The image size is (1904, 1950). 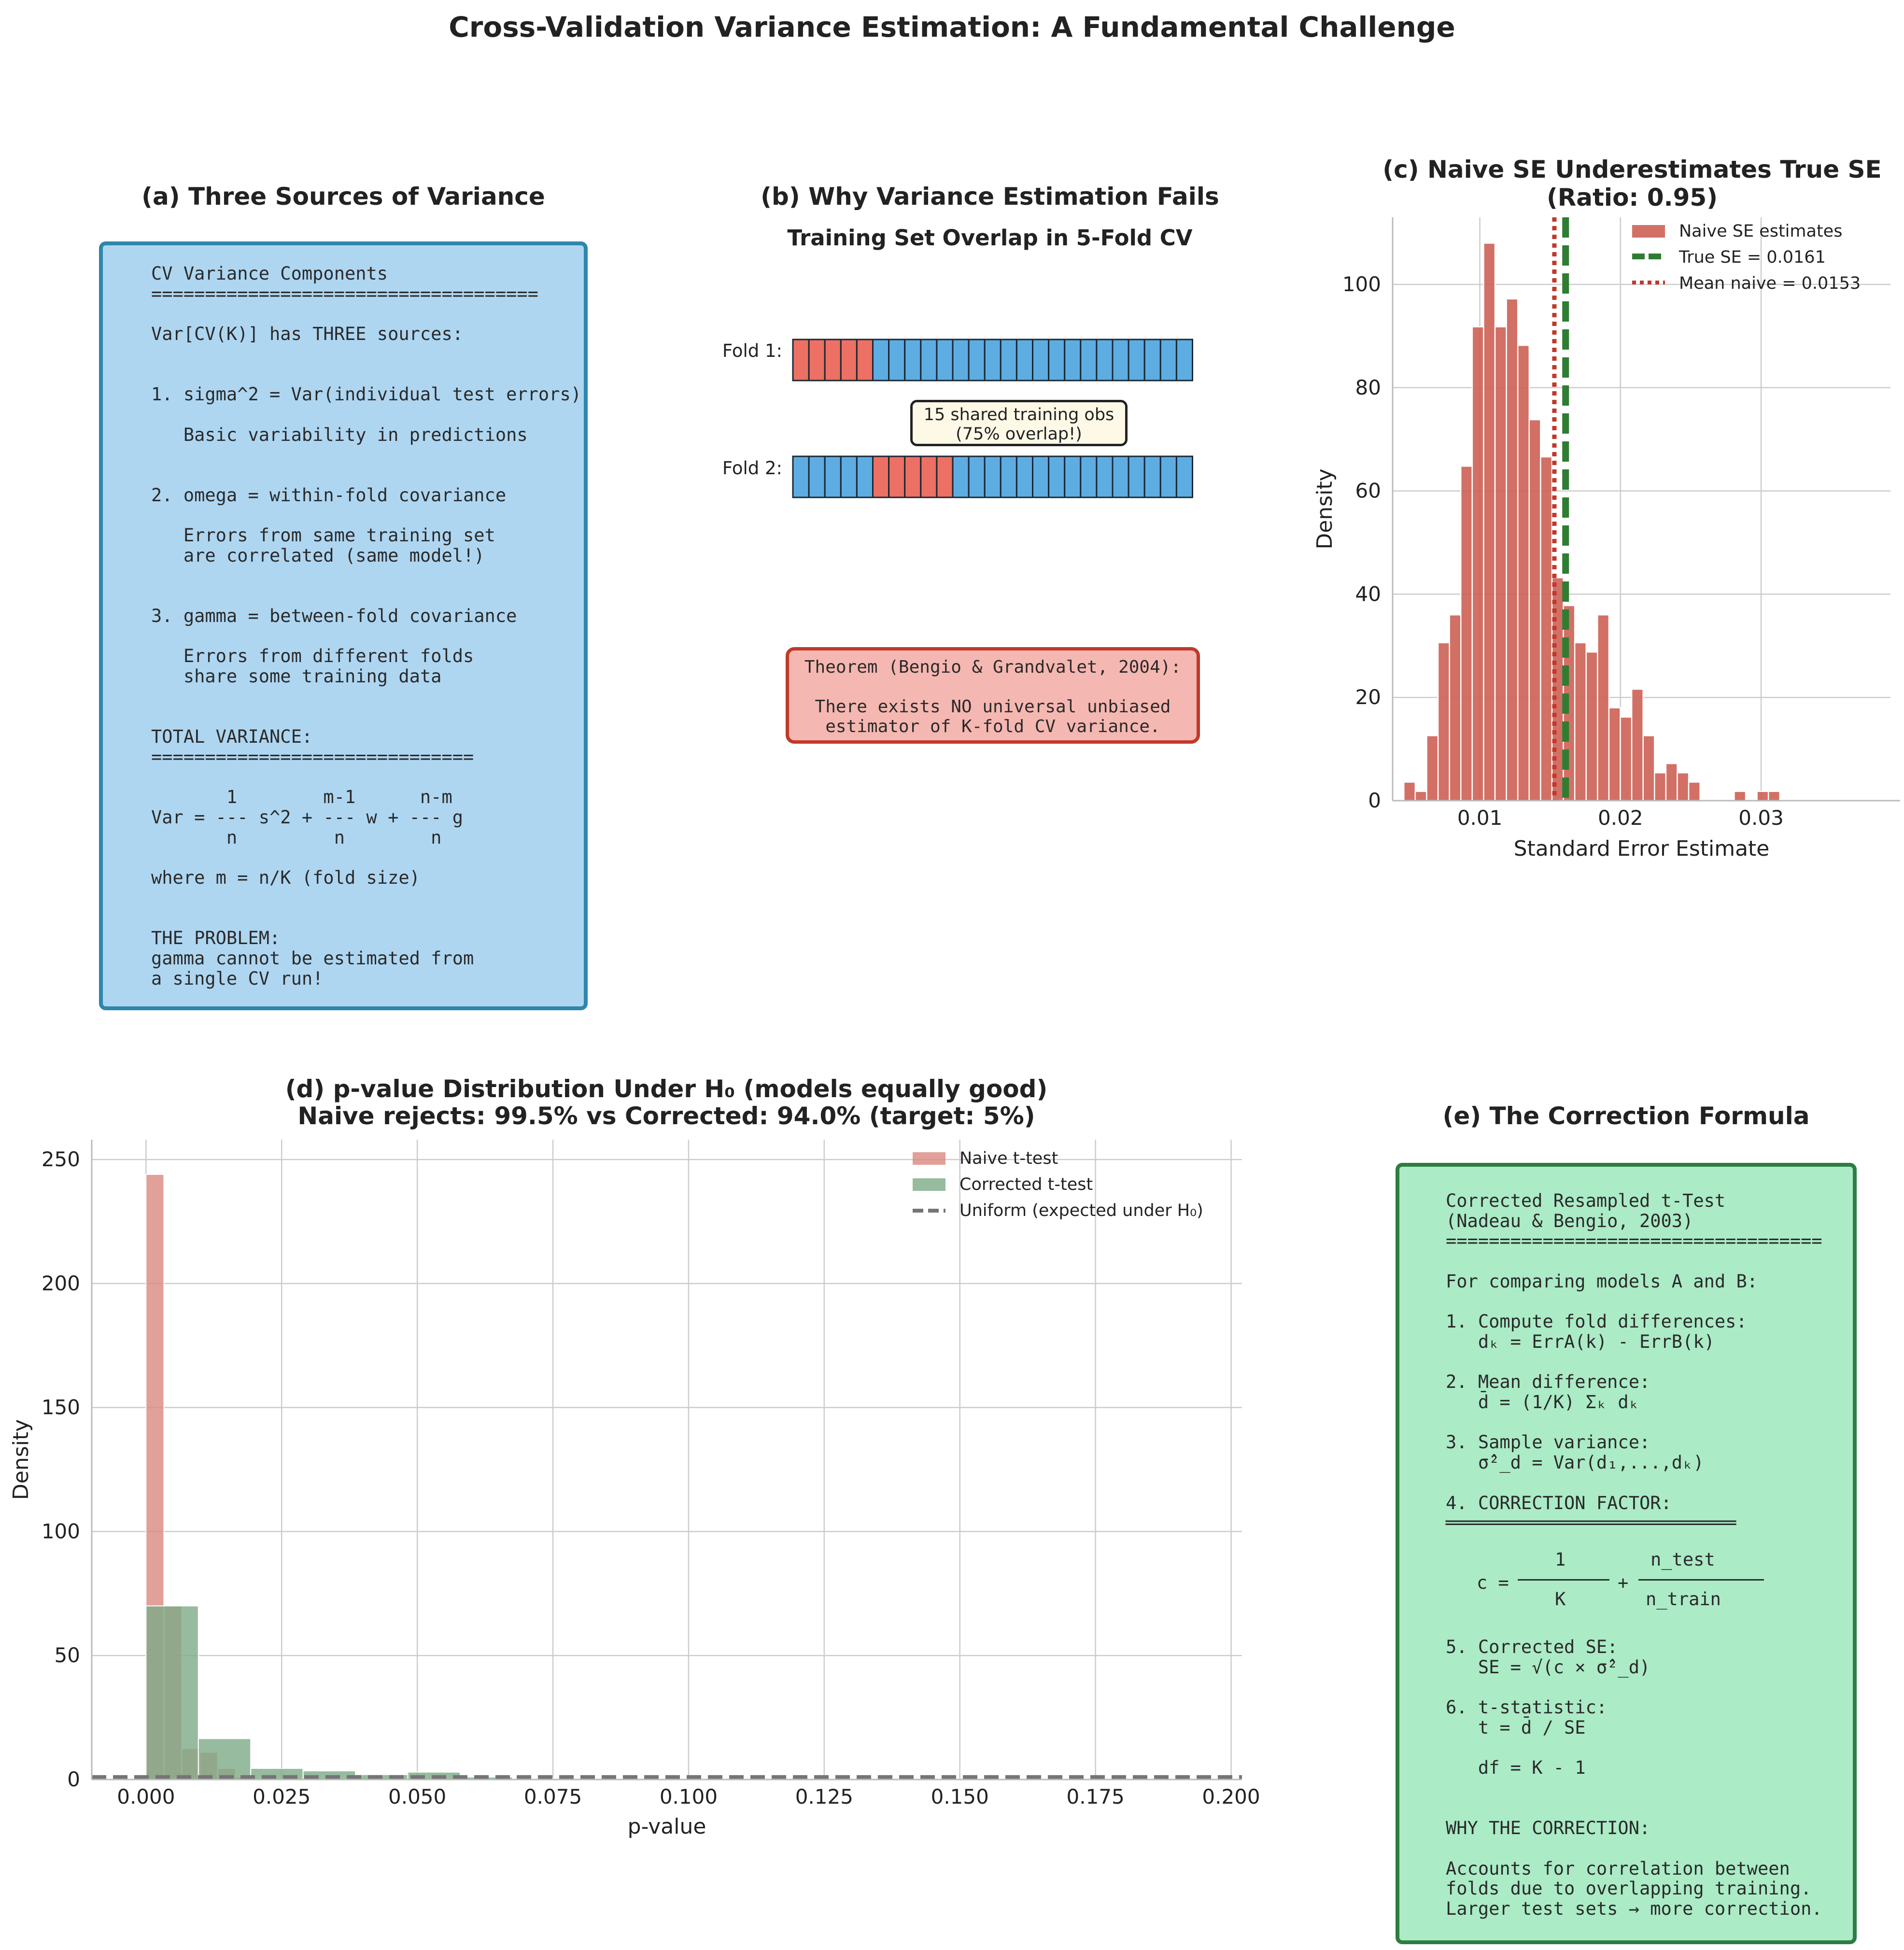 What do you see at coordinates (172, 1692) in the screenshot?
I see `corrected-bar` at bounding box center [172, 1692].